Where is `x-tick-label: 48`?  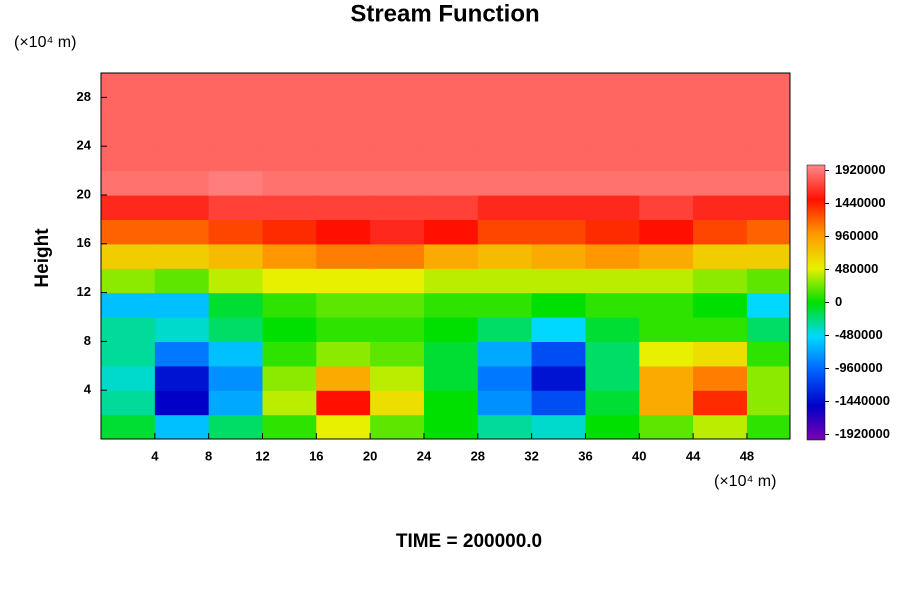
x-tick-label: 48 is located at coordinates (747, 455).